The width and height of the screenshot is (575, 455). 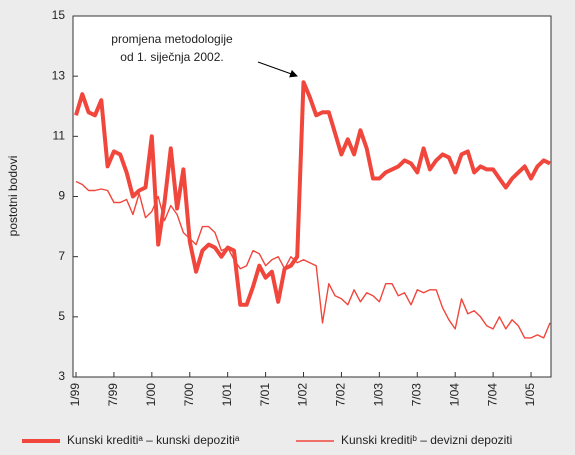 What do you see at coordinates (59, 75) in the screenshot?
I see `y-tick-label: 13` at bounding box center [59, 75].